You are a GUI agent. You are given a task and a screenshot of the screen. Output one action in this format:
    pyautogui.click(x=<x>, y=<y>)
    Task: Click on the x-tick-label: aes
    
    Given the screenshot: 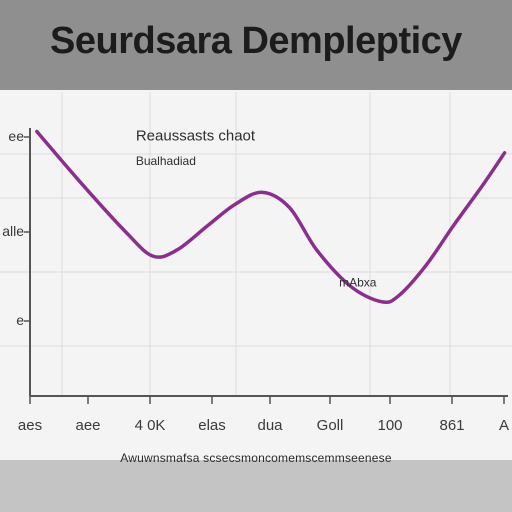 What is the action you would take?
    pyautogui.click(x=30, y=425)
    